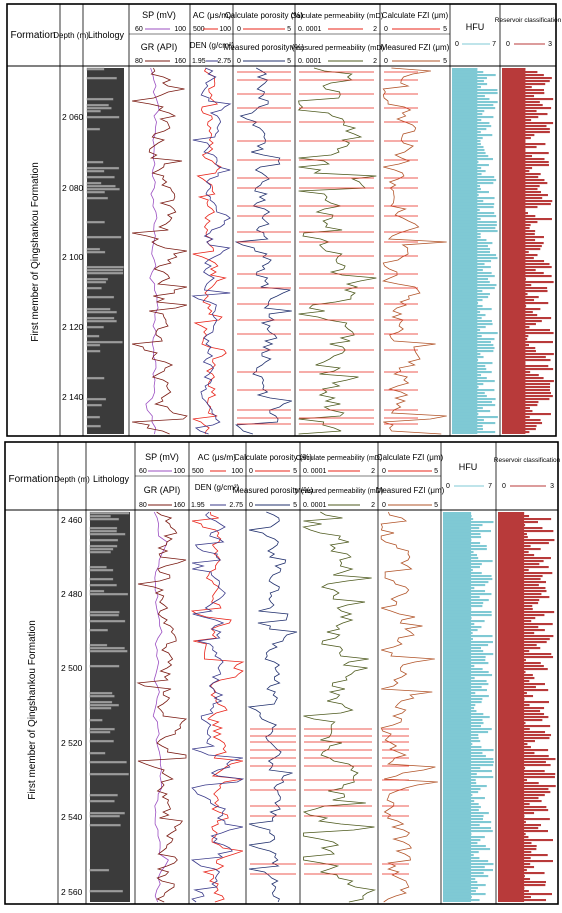  What do you see at coordinates (217, 457) in the screenshot?
I see `panel-2-ac-header: AC (μs/m)` at bounding box center [217, 457].